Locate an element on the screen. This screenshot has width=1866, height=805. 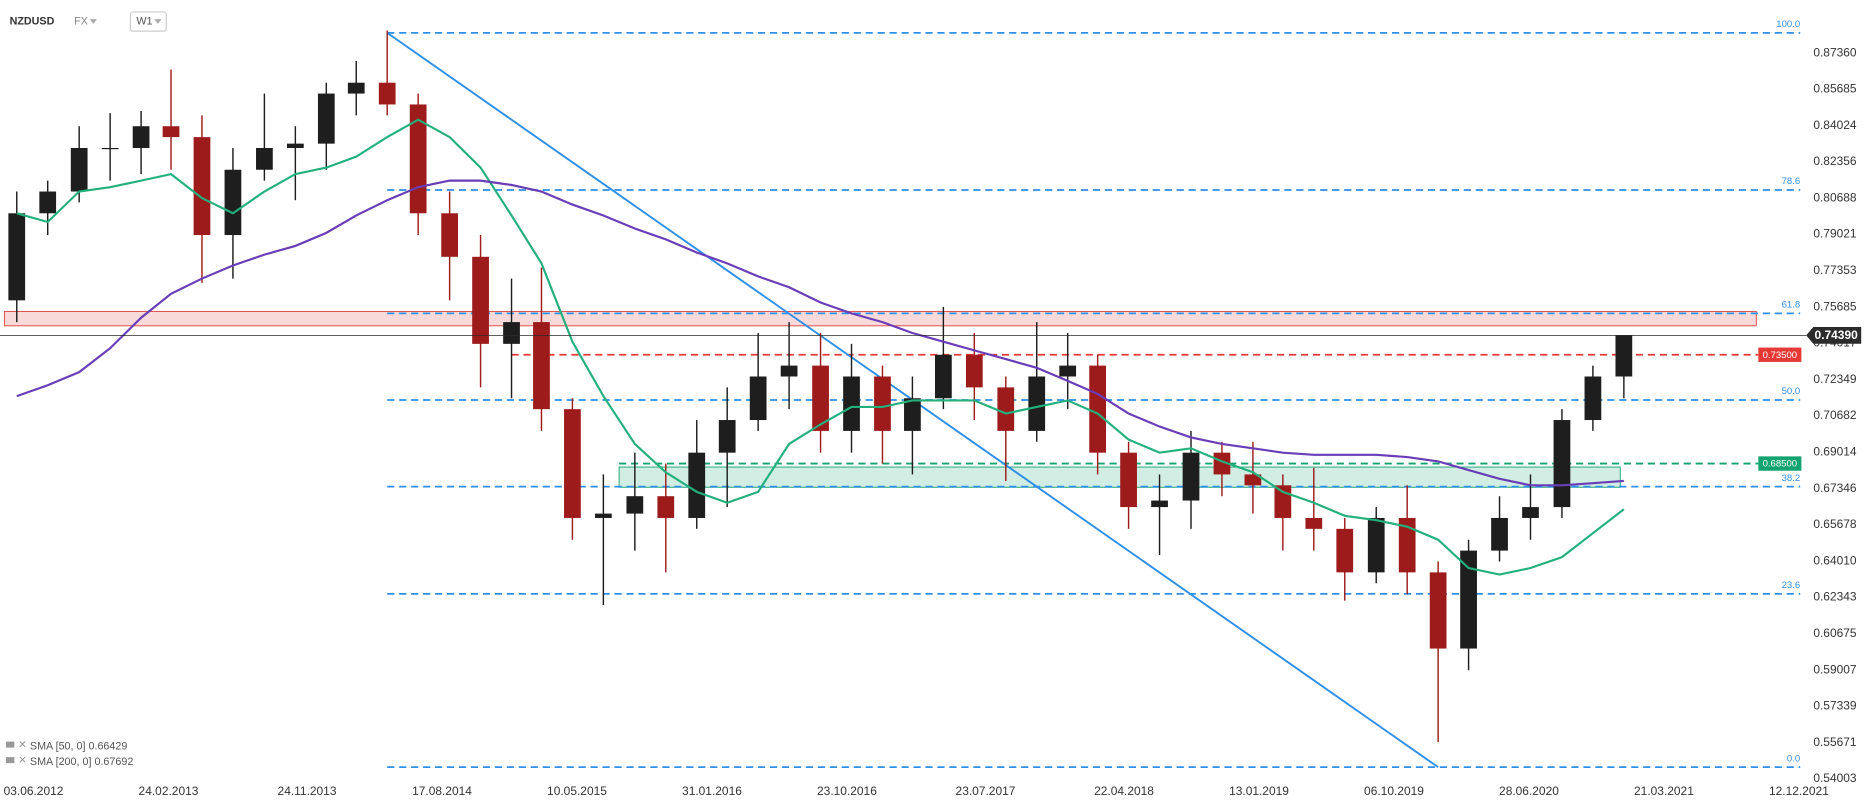
zone is located at coordinates (880, 318).